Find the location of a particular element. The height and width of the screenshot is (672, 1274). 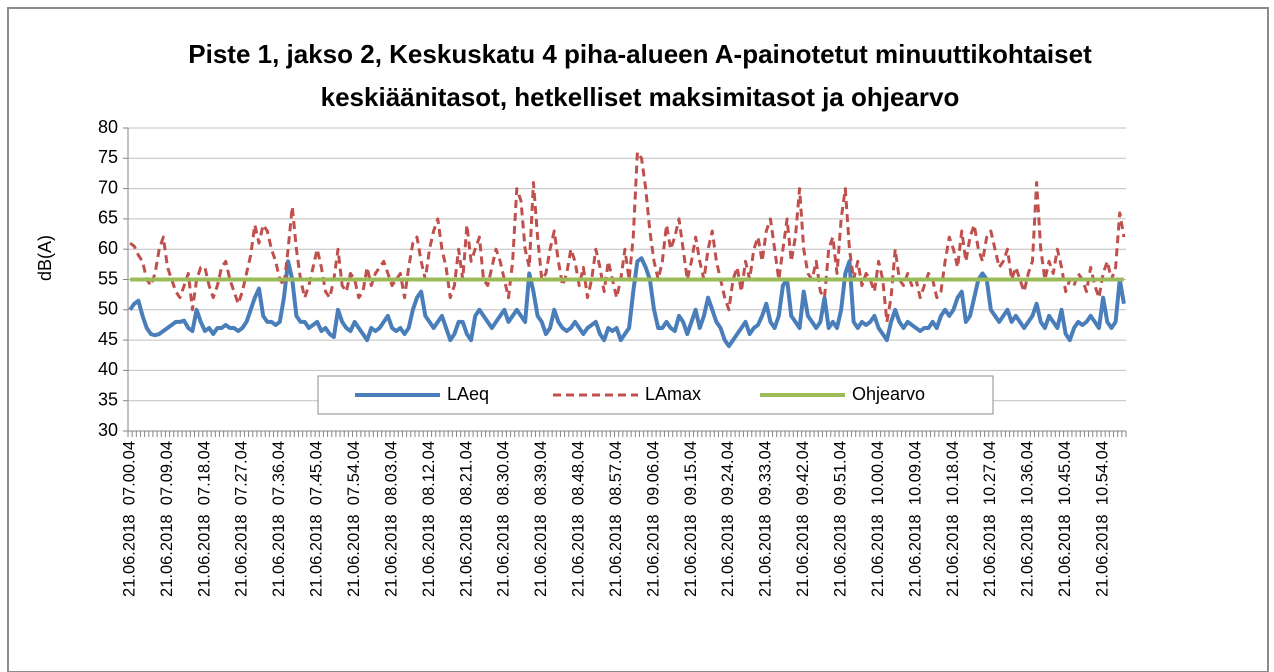

x-tick-label: 21.06.2018 09.33.04 is located at coordinates (766, 519).